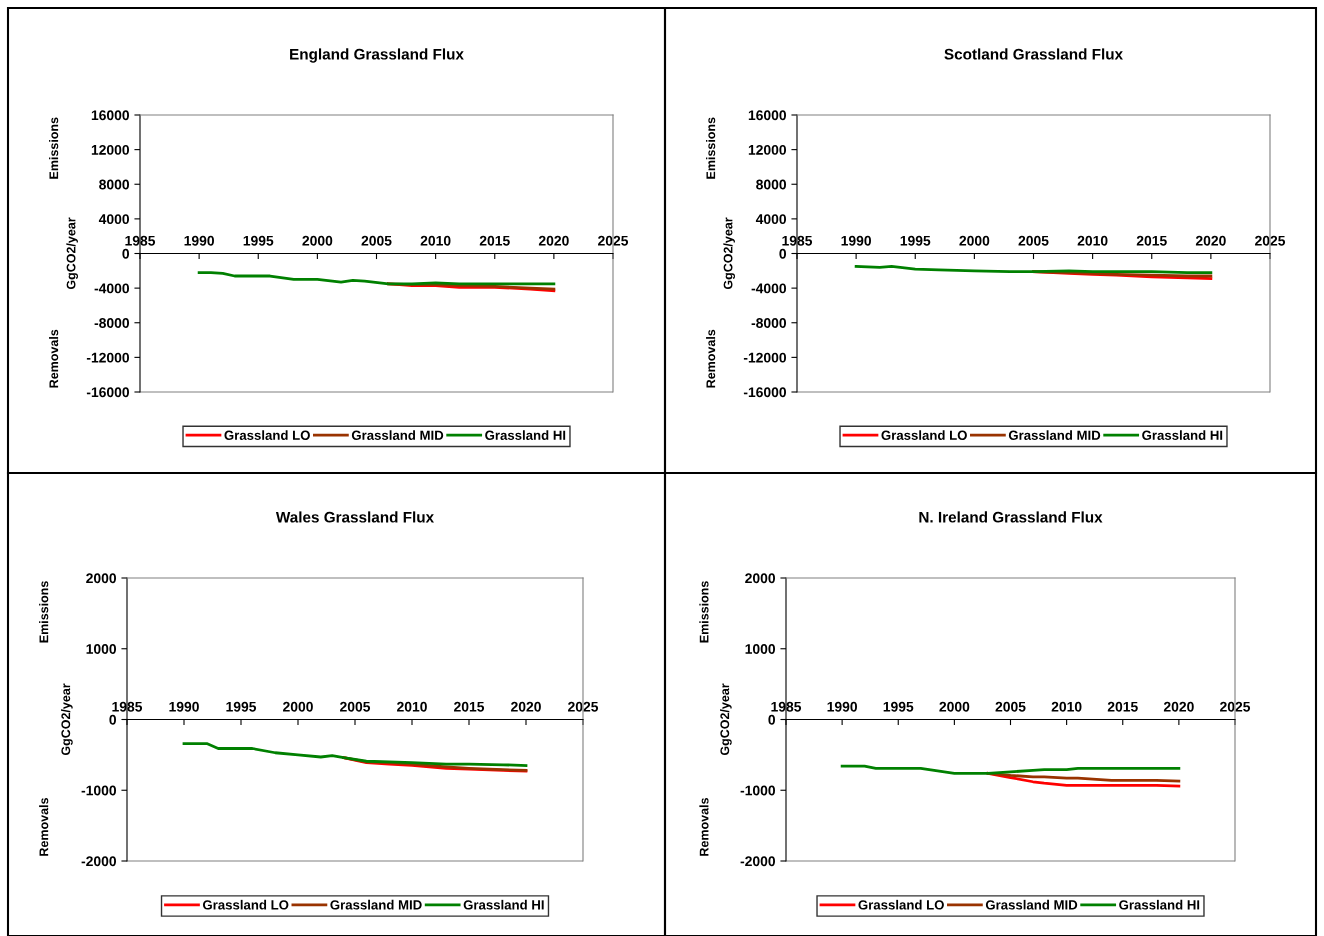 This screenshot has height=936, width=1324. What do you see at coordinates (1011, 517) in the screenshot?
I see `chart-title: N. Ireland Grassland Flux` at bounding box center [1011, 517].